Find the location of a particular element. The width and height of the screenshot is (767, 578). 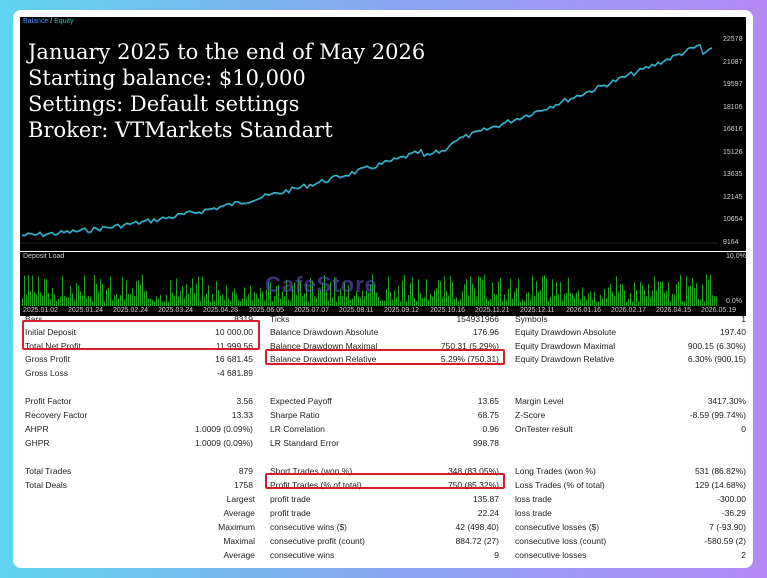

stat-label: Recovery Factor is located at coordinates (56, 415).